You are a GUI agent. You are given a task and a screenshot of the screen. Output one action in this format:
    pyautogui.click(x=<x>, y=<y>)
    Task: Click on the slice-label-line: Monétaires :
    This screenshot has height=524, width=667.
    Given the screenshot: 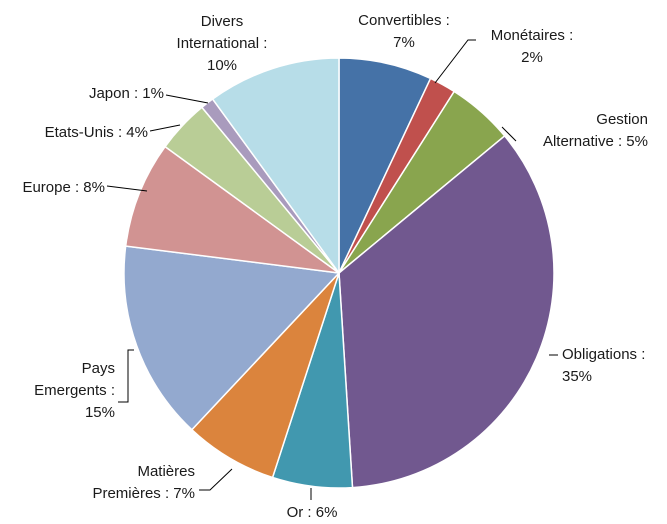 What is the action you would take?
    pyautogui.click(x=532, y=35)
    